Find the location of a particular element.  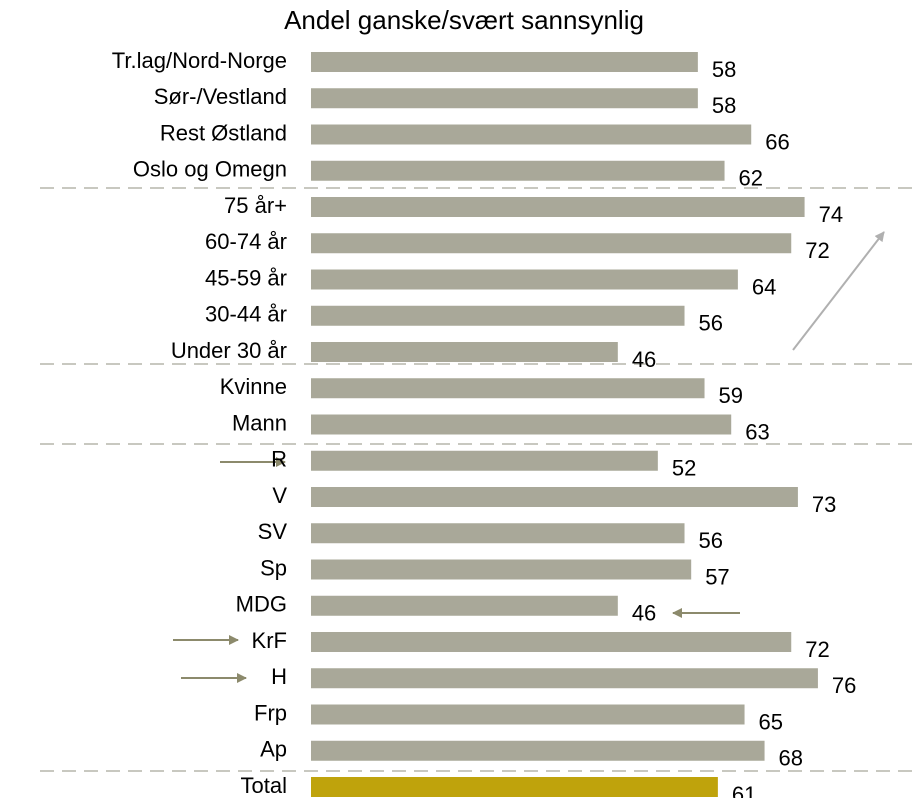

value-label: 66 is located at coordinates (777, 141).